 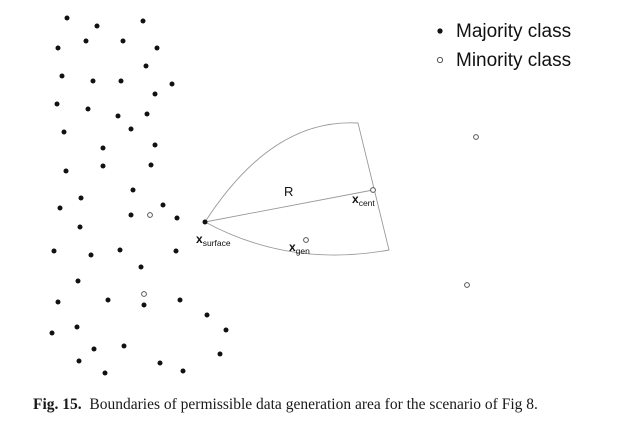 What do you see at coordinates (363, 200) in the screenshot?
I see `x-cent-label: xcent` at bounding box center [363, 200].